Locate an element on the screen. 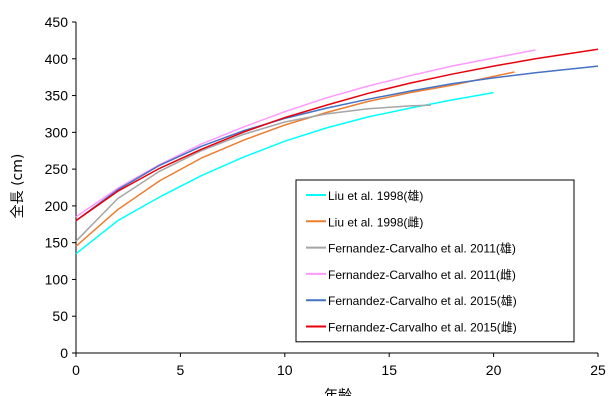  legend-label: Fernandez-Carvalho et al. 2015(雄) is located at coordinates (422, 300).